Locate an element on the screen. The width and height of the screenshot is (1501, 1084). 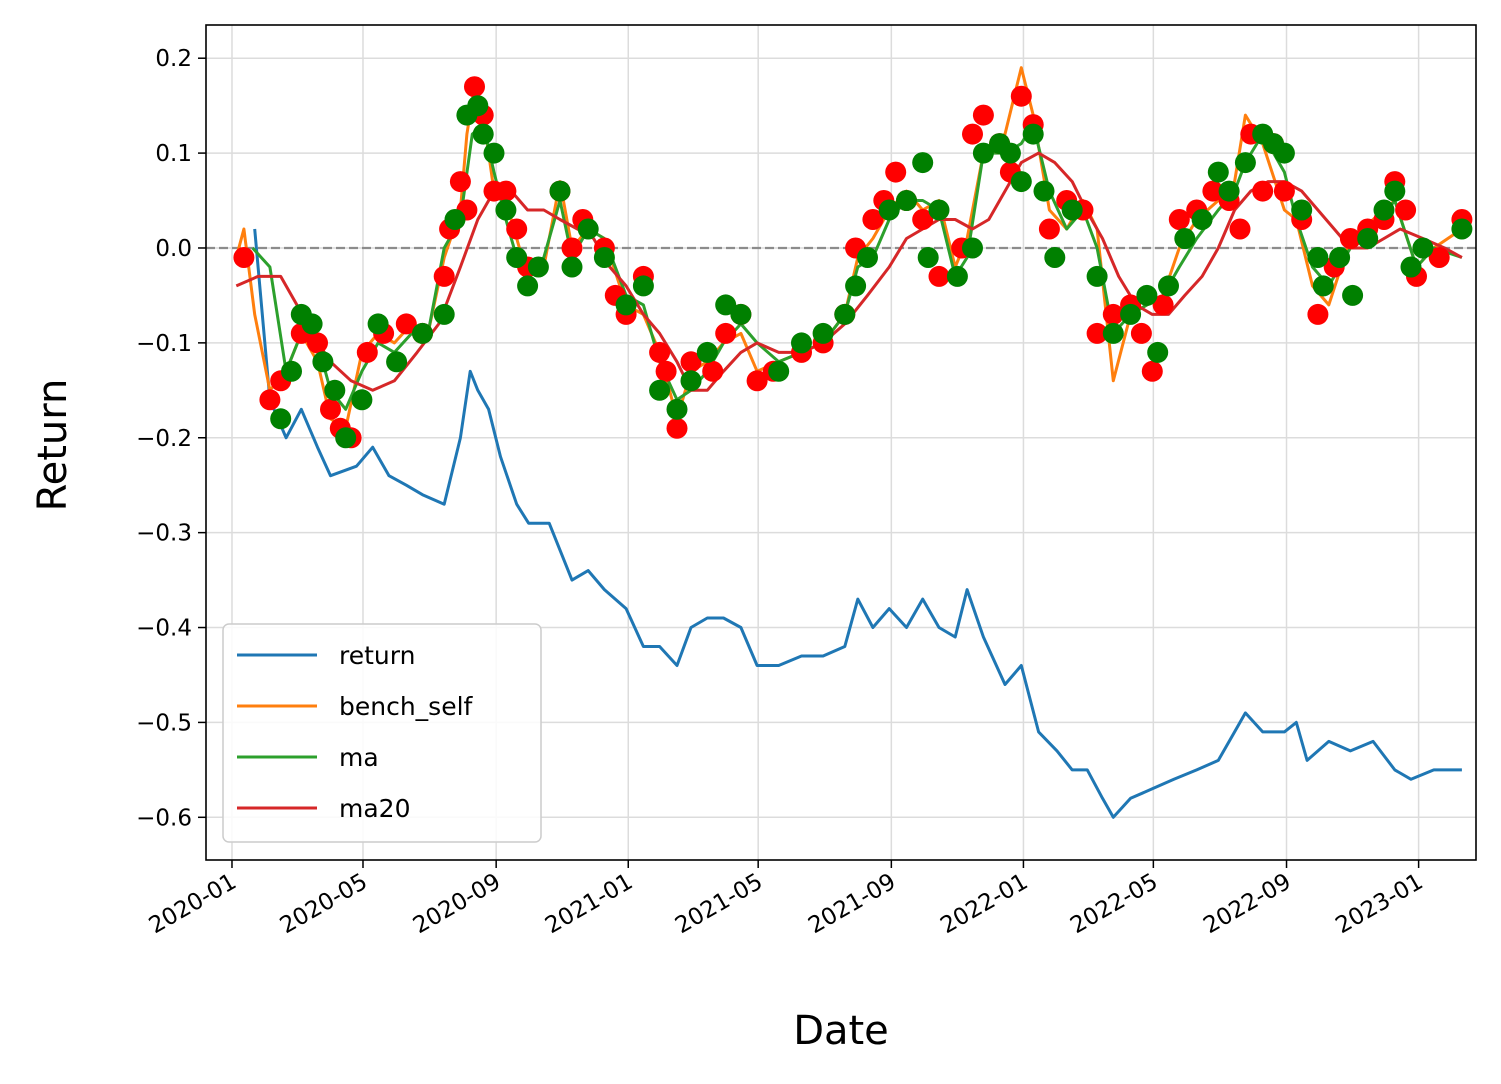
legend-label-return: return is located at coordinates (377, 655).